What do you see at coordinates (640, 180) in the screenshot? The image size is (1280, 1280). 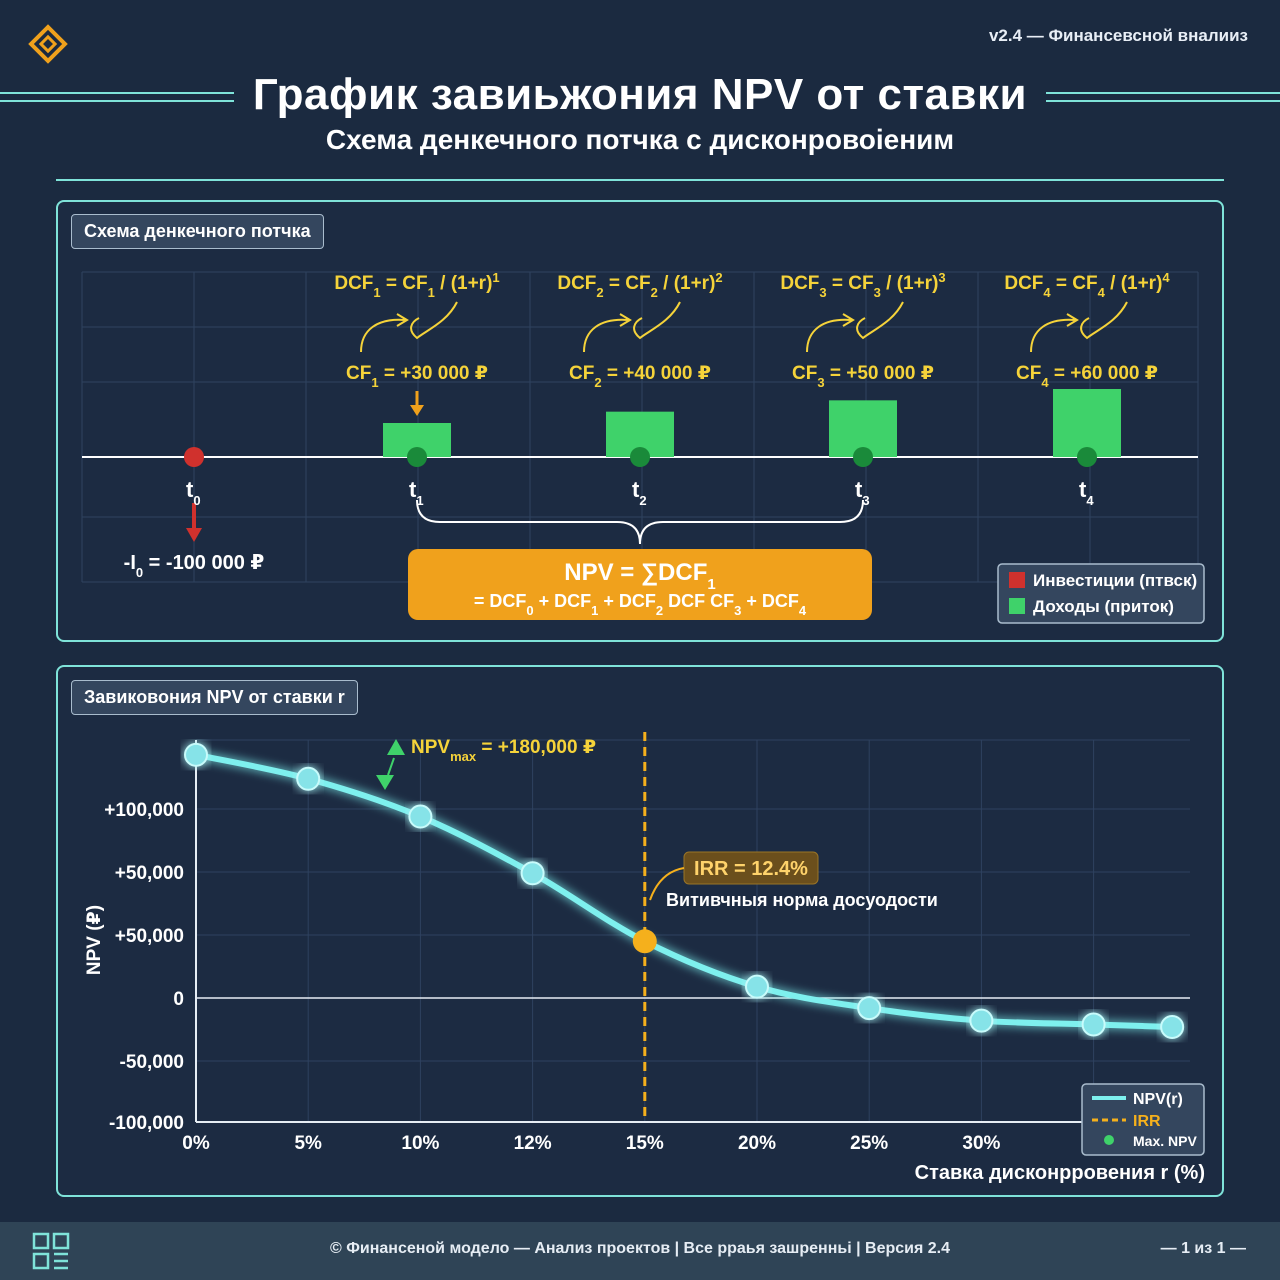 I see `title-divider` at bounding box center [640, 180].